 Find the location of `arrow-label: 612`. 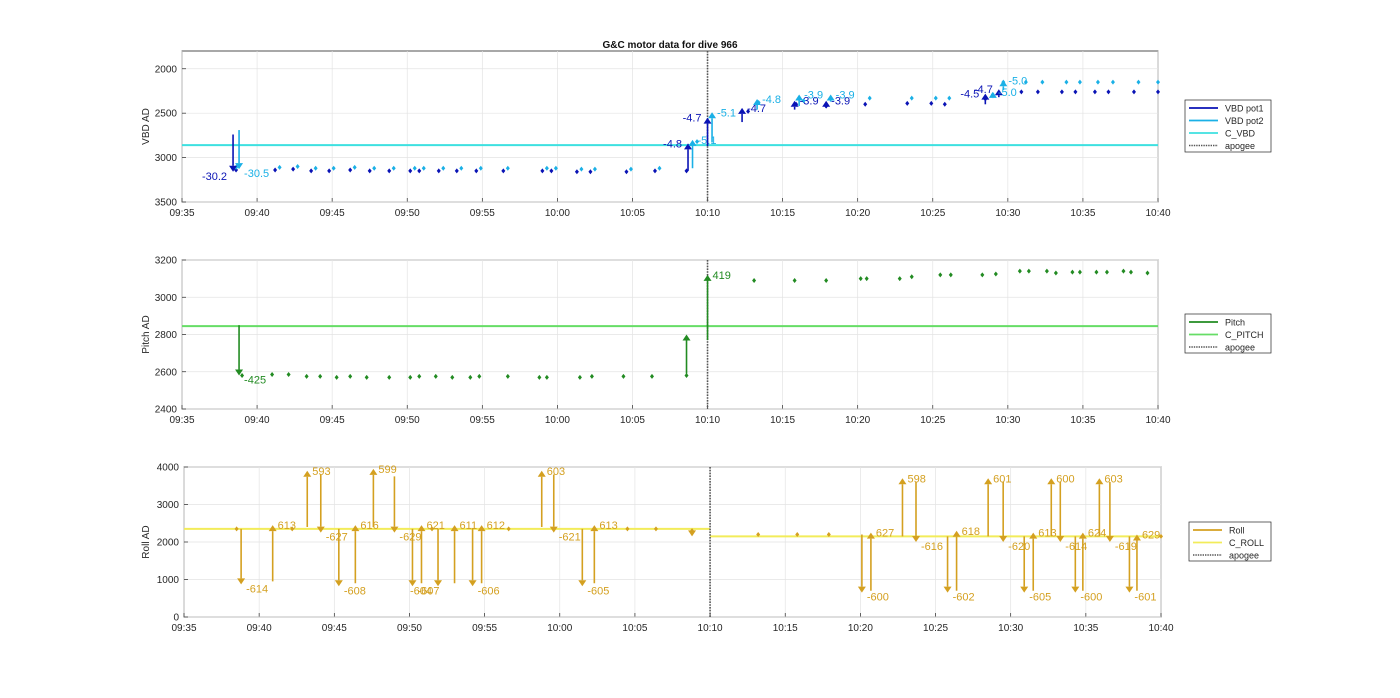

arrow-label: 612 is located at coordinates (496, 526).